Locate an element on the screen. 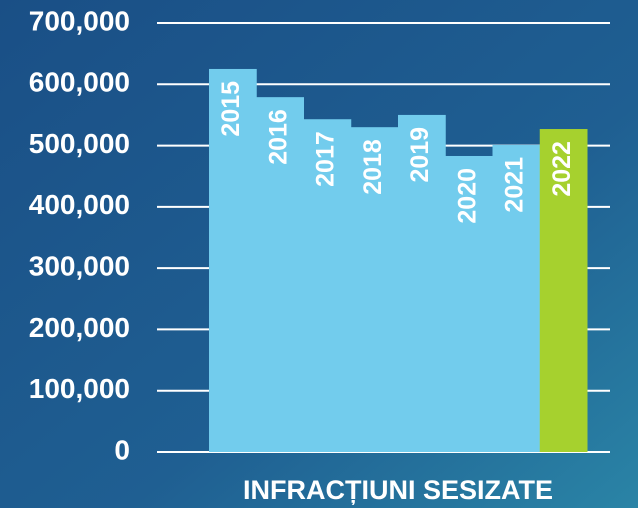 Image resolution: width=638 pixels, height=508 pixels. y-tick-label: 300,000 is located at coordinates (79, 266).